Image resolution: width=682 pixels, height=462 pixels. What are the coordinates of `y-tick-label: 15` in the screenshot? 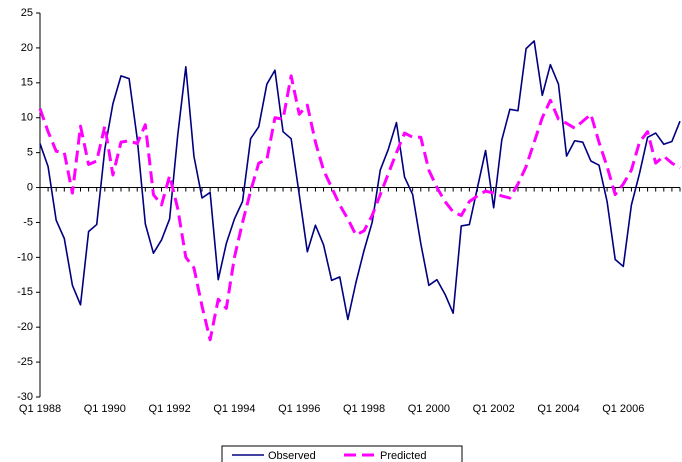 It's located at (27, 83).